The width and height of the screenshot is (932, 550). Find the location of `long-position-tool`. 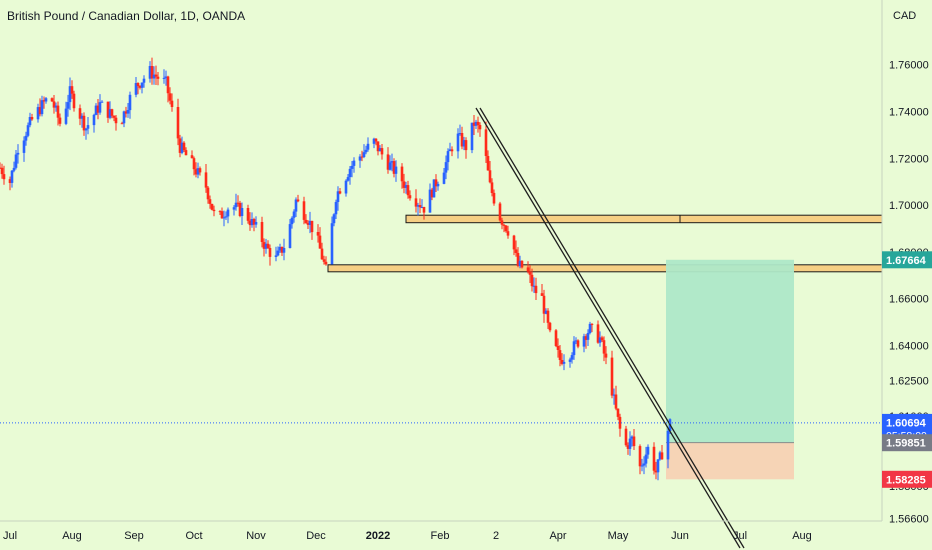

long-position-tool is located at coordinates (730, 369).